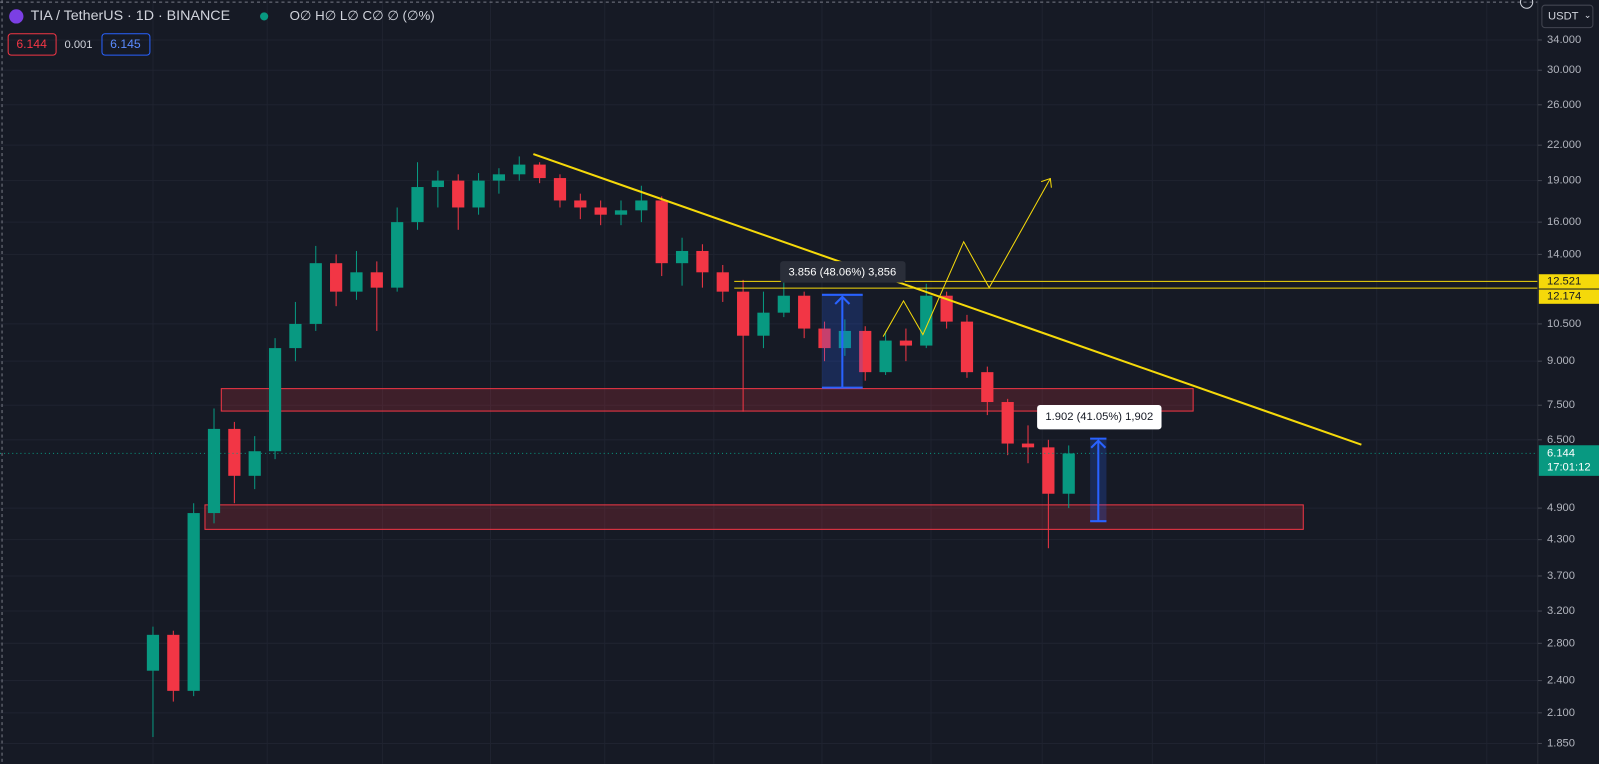  I want to click on y-tick-label: 26.000, so click(1564, 105).